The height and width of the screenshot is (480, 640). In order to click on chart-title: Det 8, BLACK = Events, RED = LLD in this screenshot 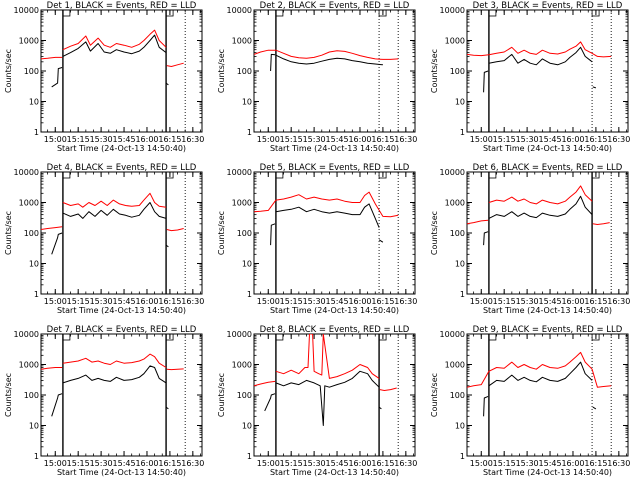, I will do `click(335, 330)`.